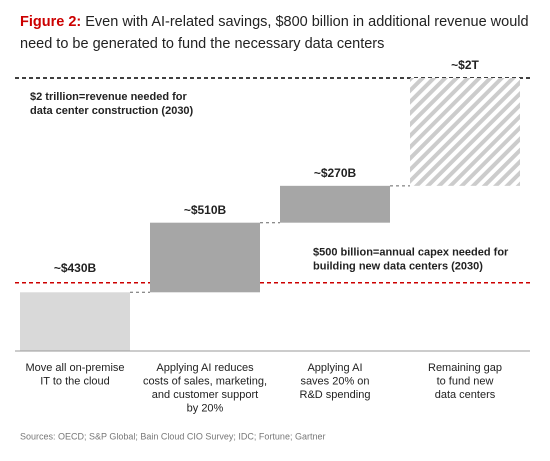 This screenshot has width=550, height=461. Describe the element at coordinates (109, 97) in the screenshot. I see `reference-label: $2 trillion=revenue needed for` at that location.